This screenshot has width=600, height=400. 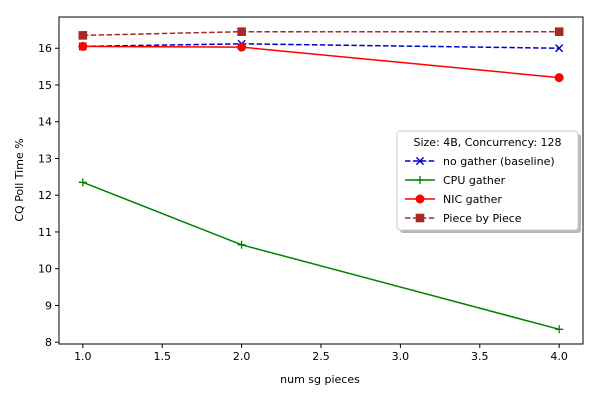 I want to click on legend-entry-cpu-gather: CPU gather, so click(x=455, y=180).